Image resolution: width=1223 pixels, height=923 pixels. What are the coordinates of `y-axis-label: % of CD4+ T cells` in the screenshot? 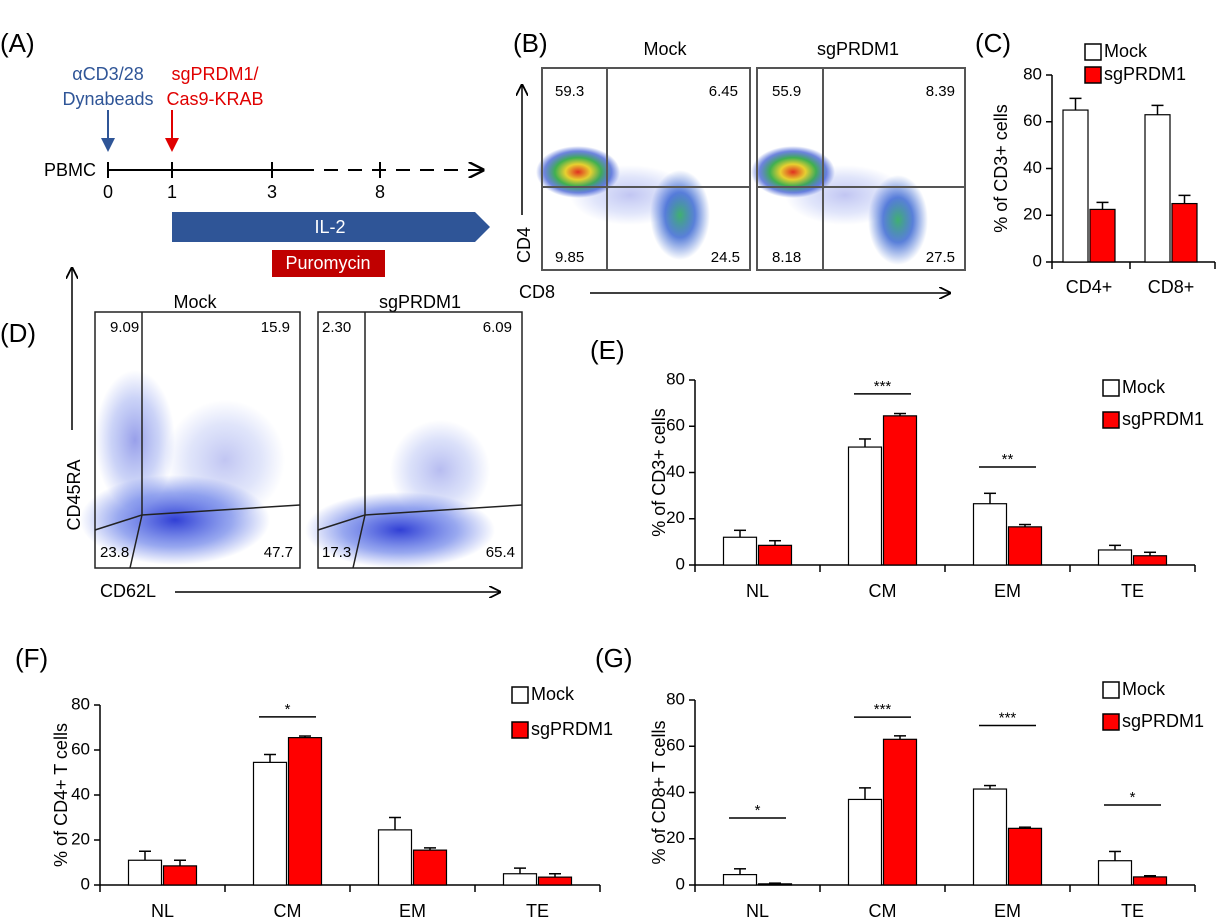 It's located at (61, 795).